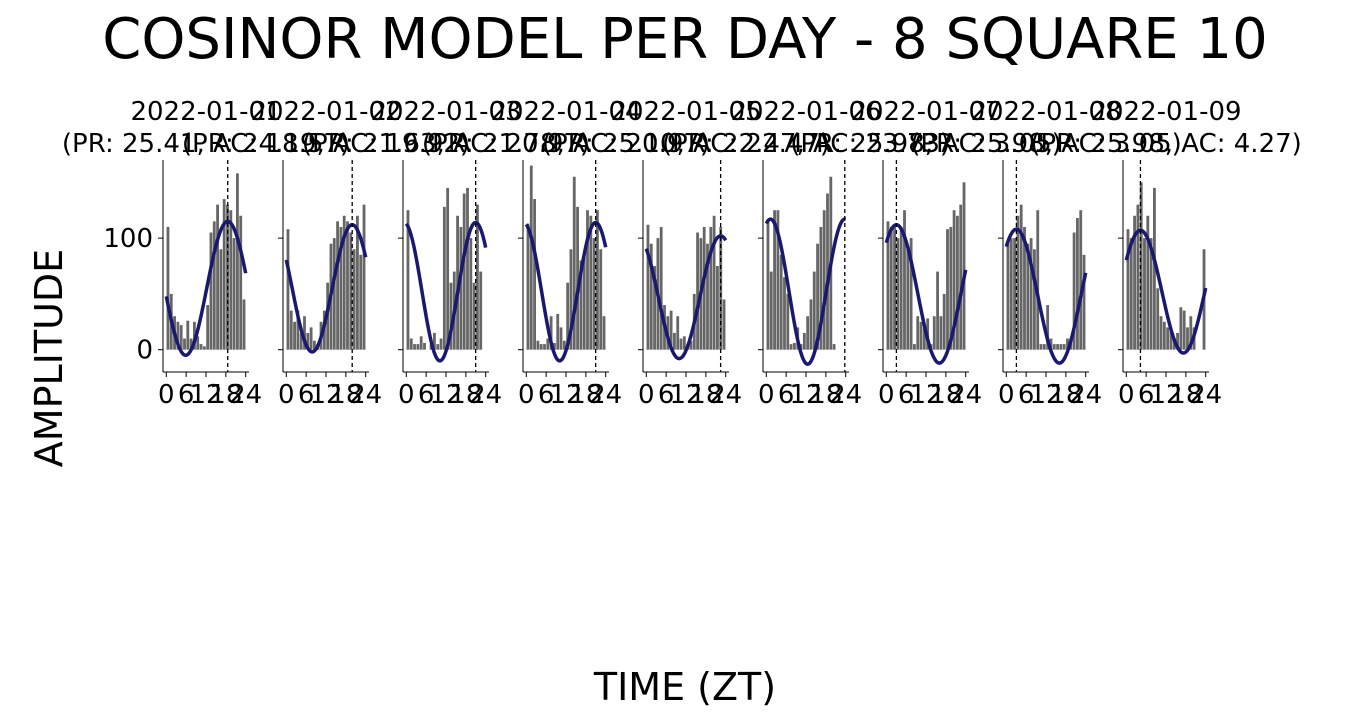 The height and width of the screenshot is (715, 1370). Describe the element at coordinates (1166, 144) in the screenshot. I see `panel-pr-ac-subtitle: (PR: 25.98, AC: 4.27)` at that location.